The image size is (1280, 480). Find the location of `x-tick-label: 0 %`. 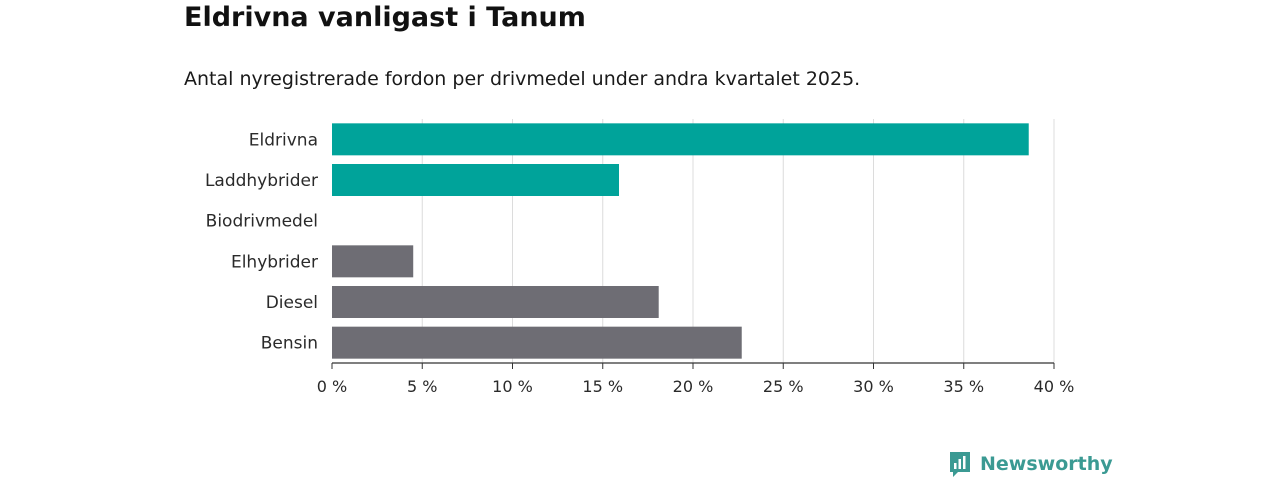

x-tick-label: 0 % is located at coordinates (332, 386).